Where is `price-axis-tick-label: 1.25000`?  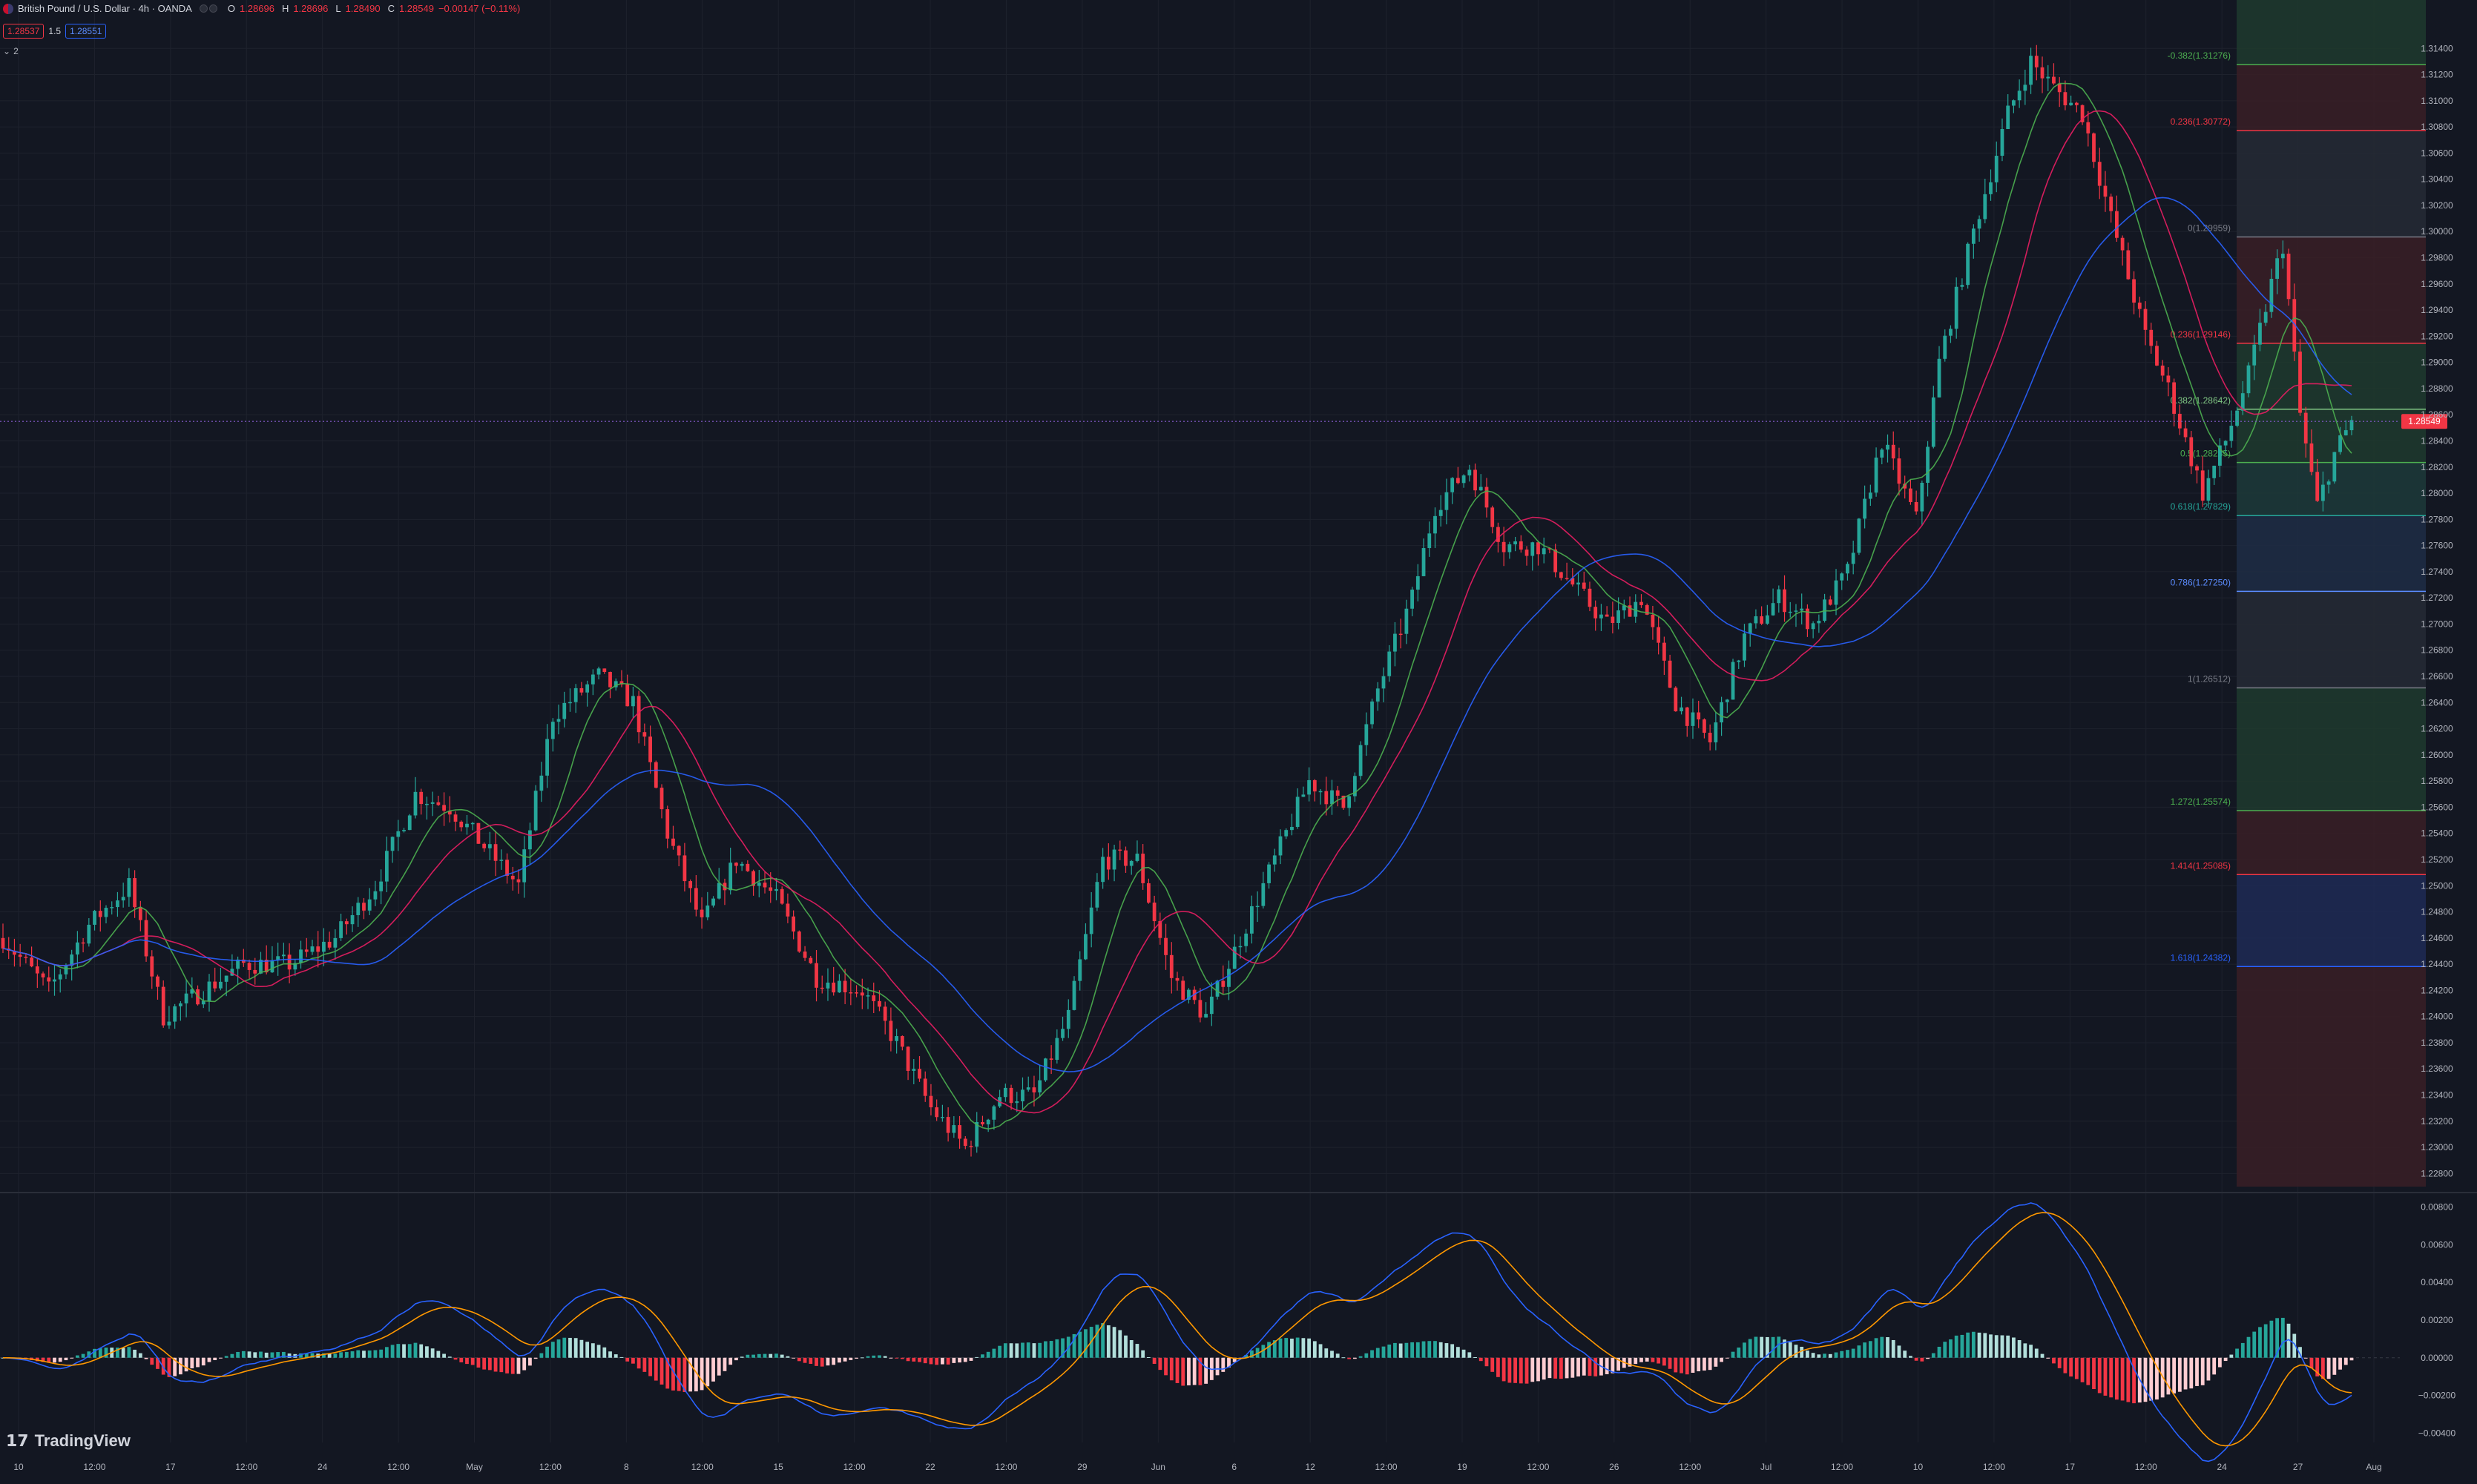 price-axis-tick-label: 1.25000 is located at coordinates (2437, 886).